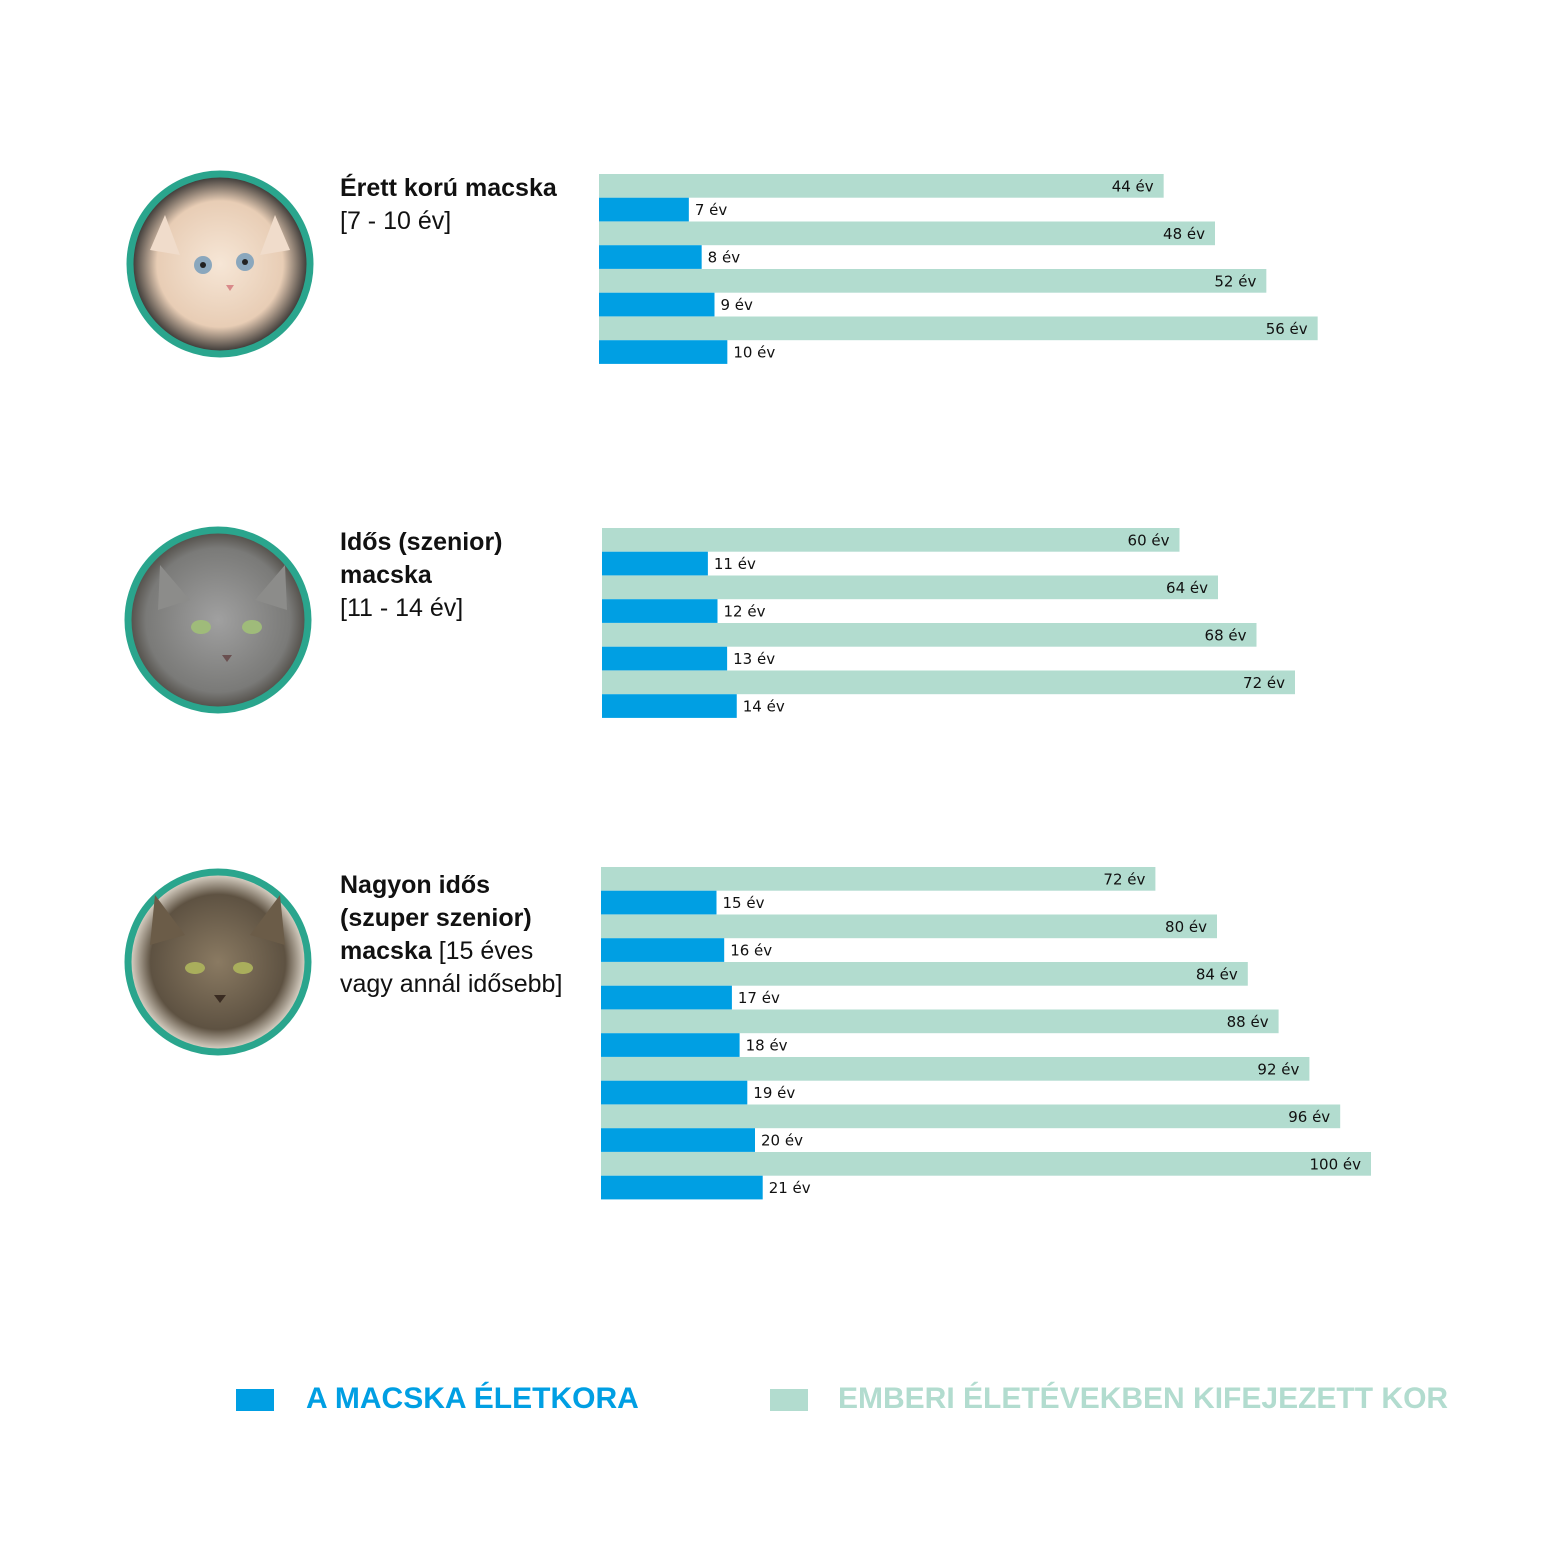  Describe the element at coordinates (754, 353) in the screenshot. I see `value-label: 10 év` at that location.